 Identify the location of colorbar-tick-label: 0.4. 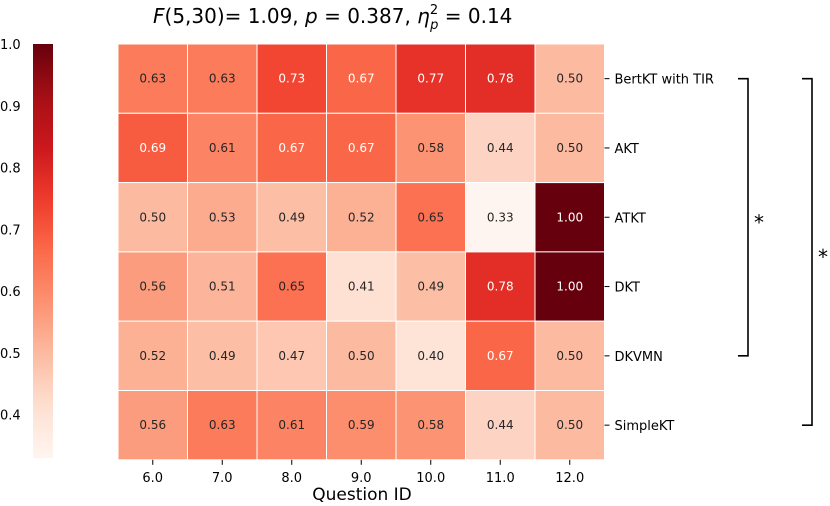
(10, 416).